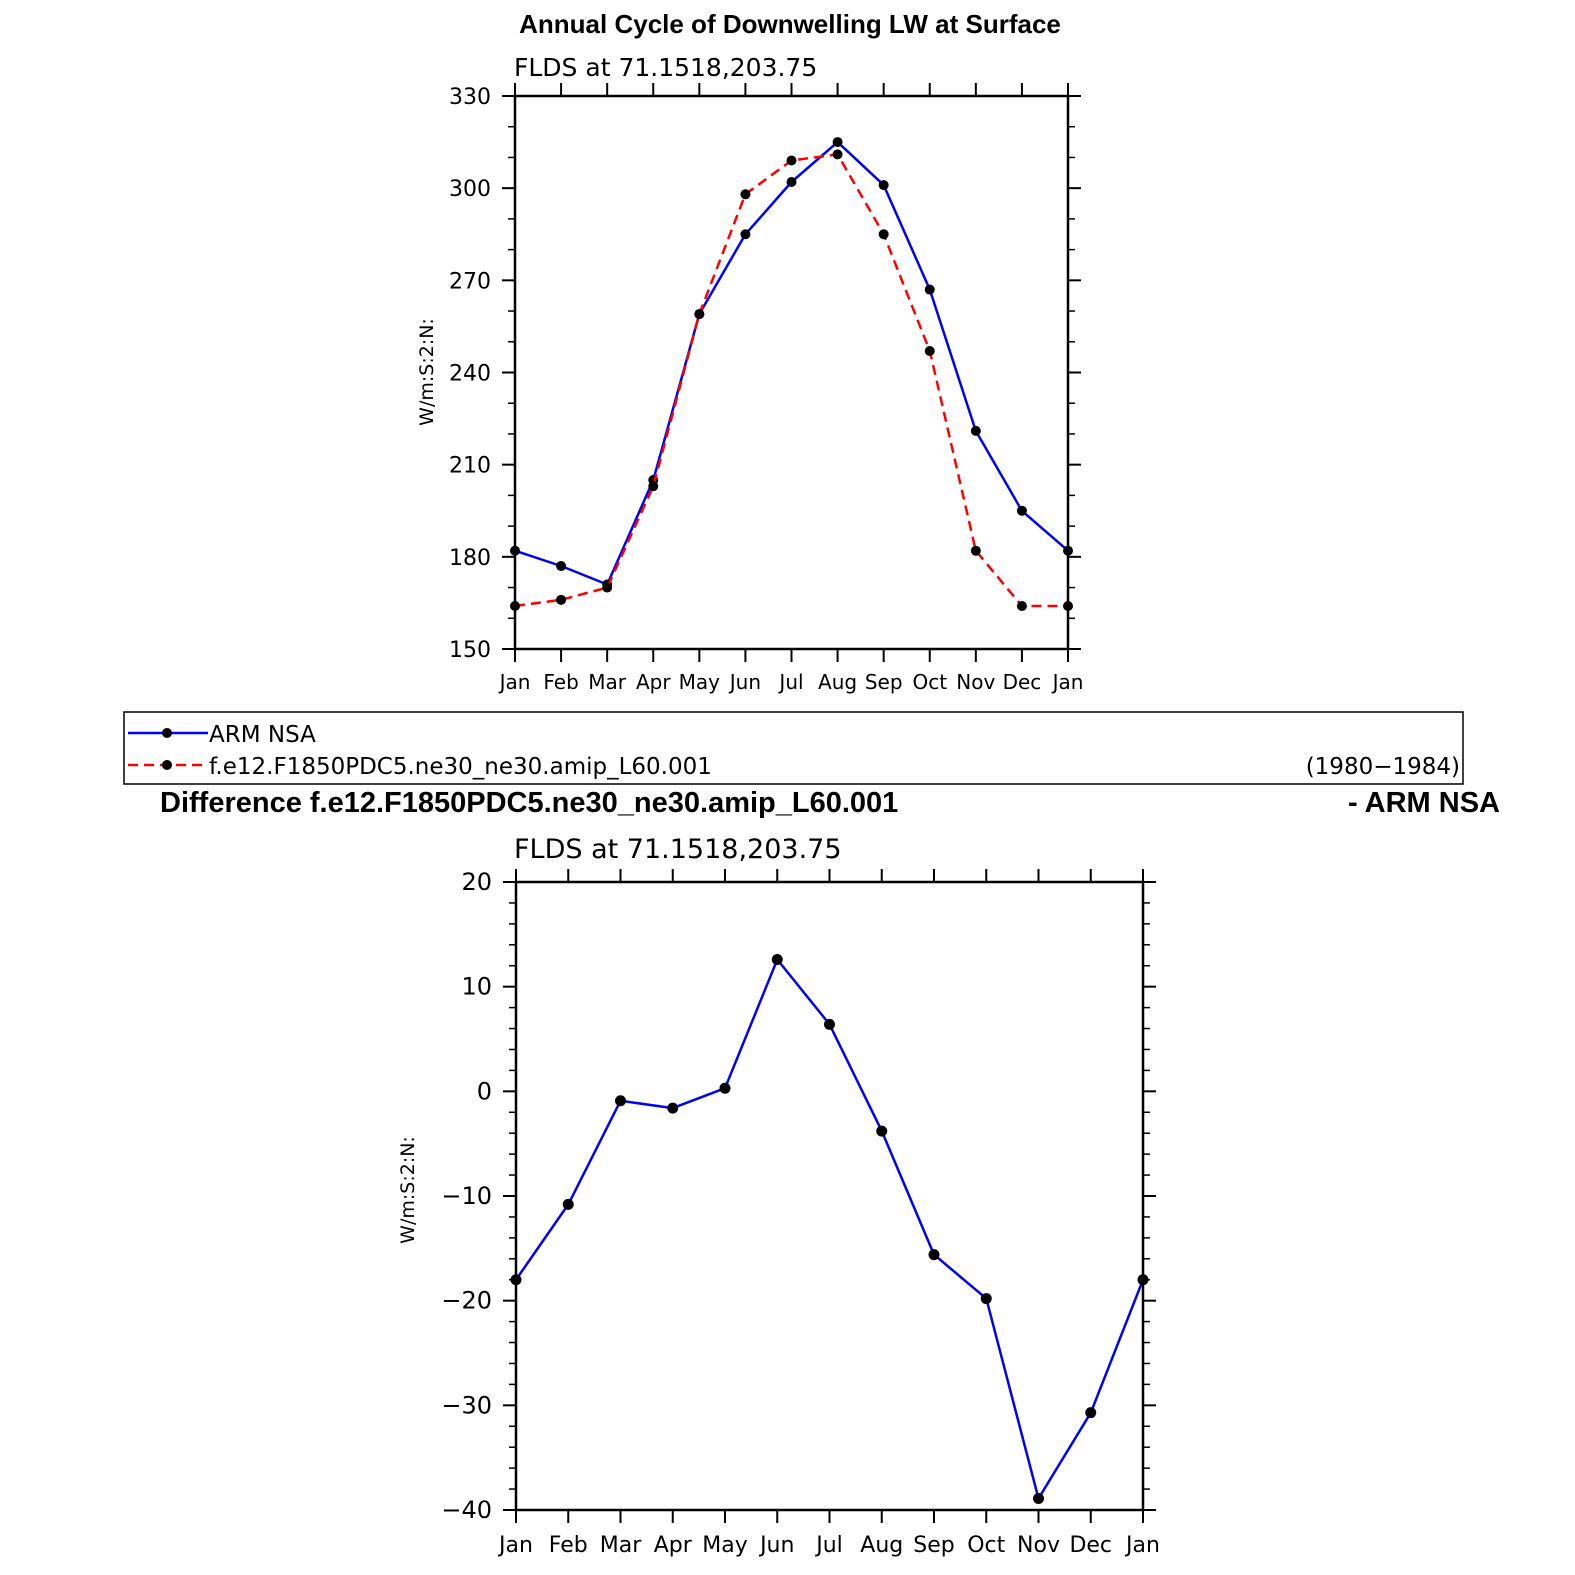  What do you see at coordinates (466, 1301) in the screenshot?
I see `y-tick-label: −20` at bounding box center [466, 1301].